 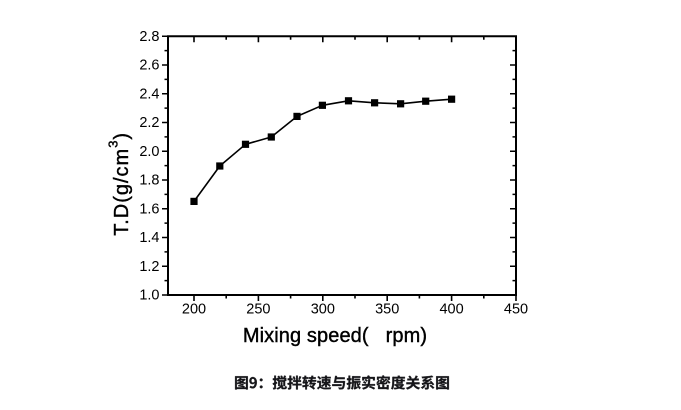 I want to click on svg-text: 2.4, so click(x=149, y=95).